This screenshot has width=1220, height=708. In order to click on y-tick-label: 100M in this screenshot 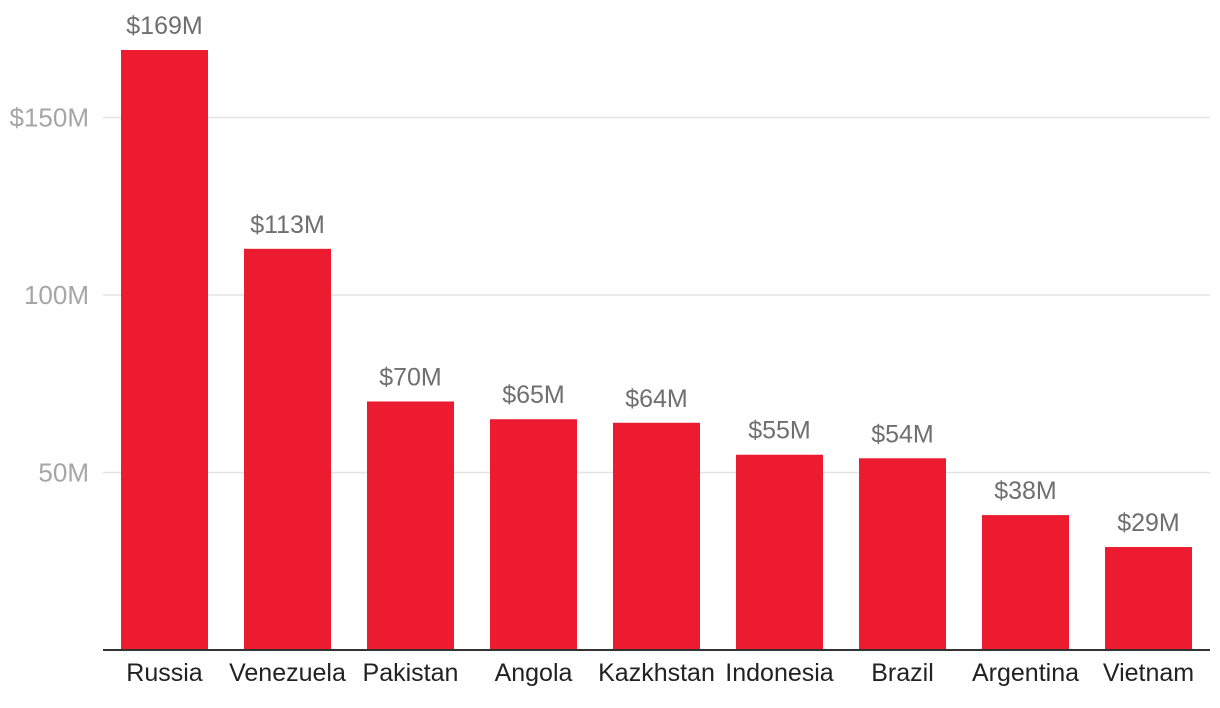, I will do `click(56, 295)`.